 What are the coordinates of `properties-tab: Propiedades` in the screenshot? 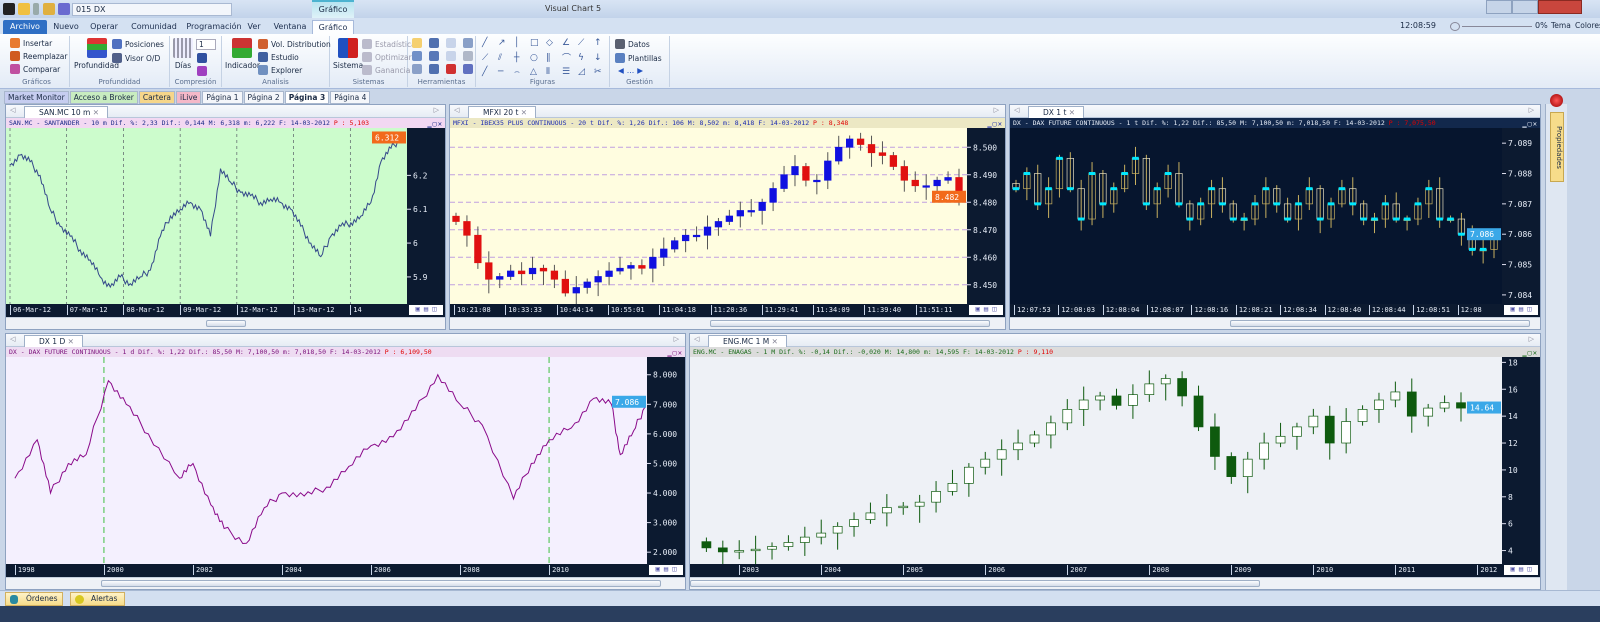 It's located at (1557, 147).